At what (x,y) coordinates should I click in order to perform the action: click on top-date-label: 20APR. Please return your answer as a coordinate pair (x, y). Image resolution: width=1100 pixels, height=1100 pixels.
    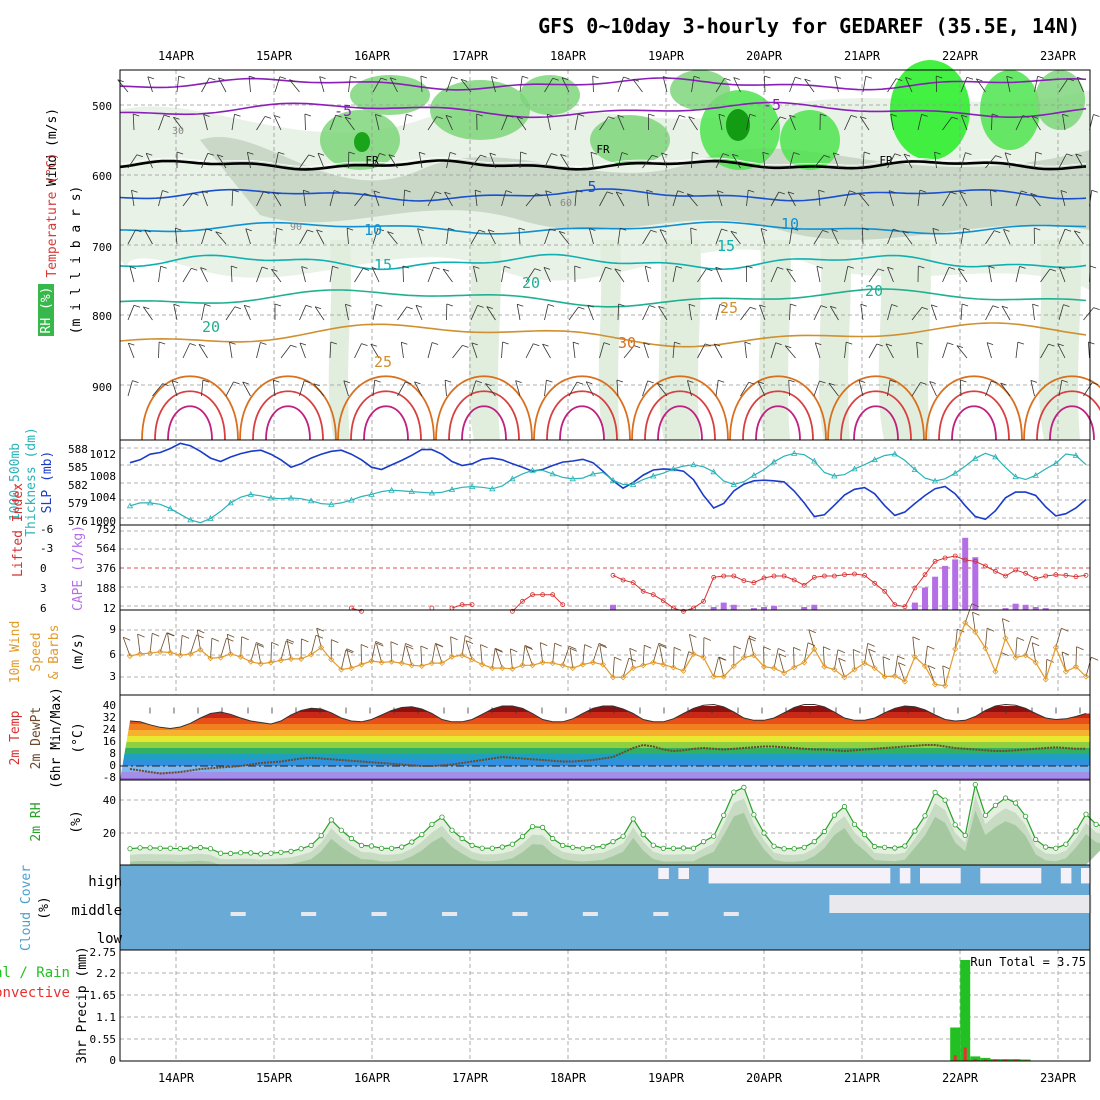
    Looking at the image, I should click on (764, 56).